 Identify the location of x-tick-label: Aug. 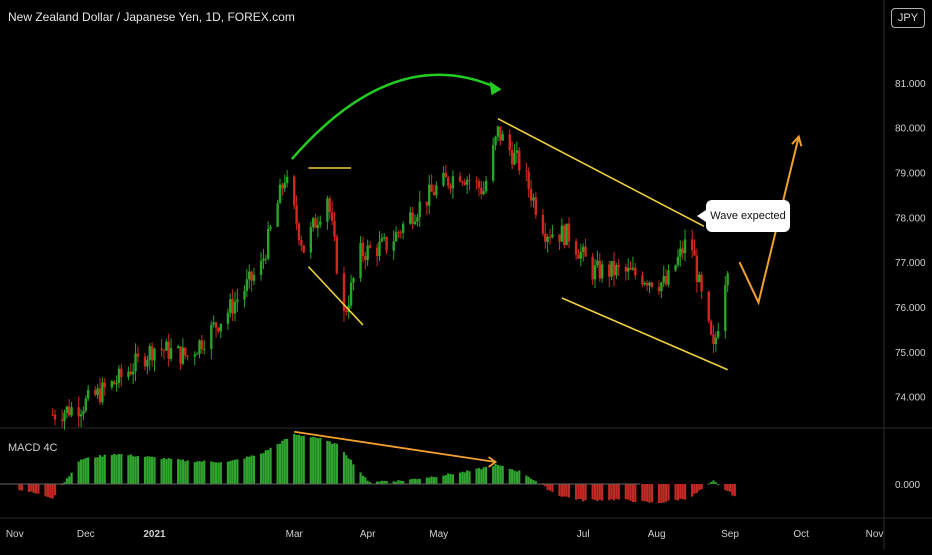
(657, 534).